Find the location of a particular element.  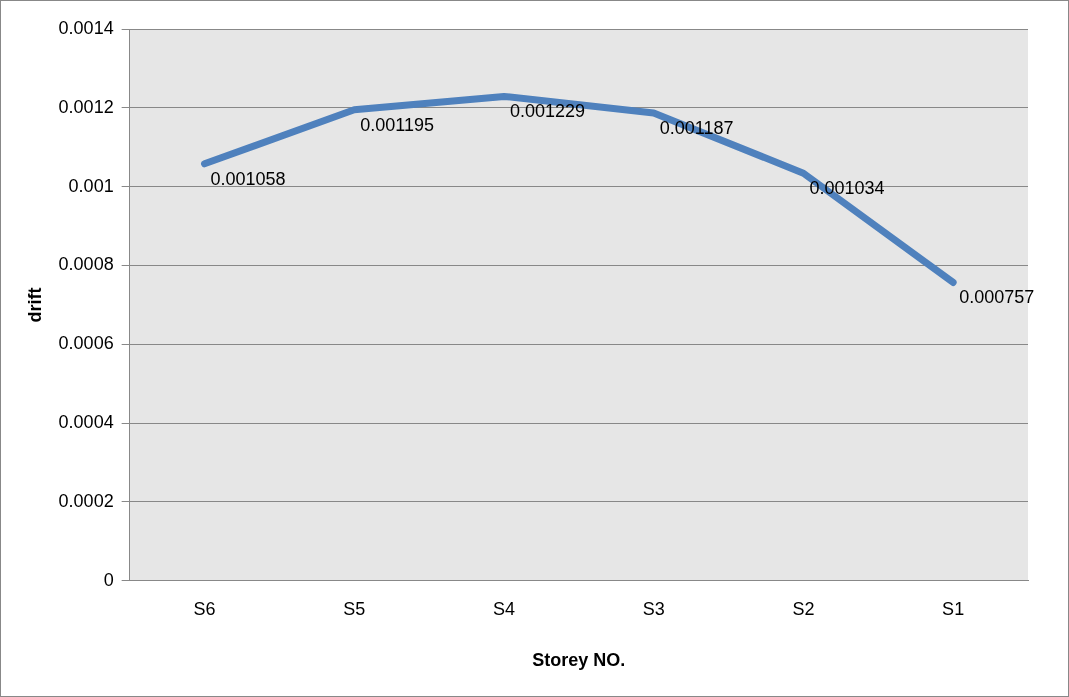

y-tick-label: 0.001 is located at coordinates (91, 185).